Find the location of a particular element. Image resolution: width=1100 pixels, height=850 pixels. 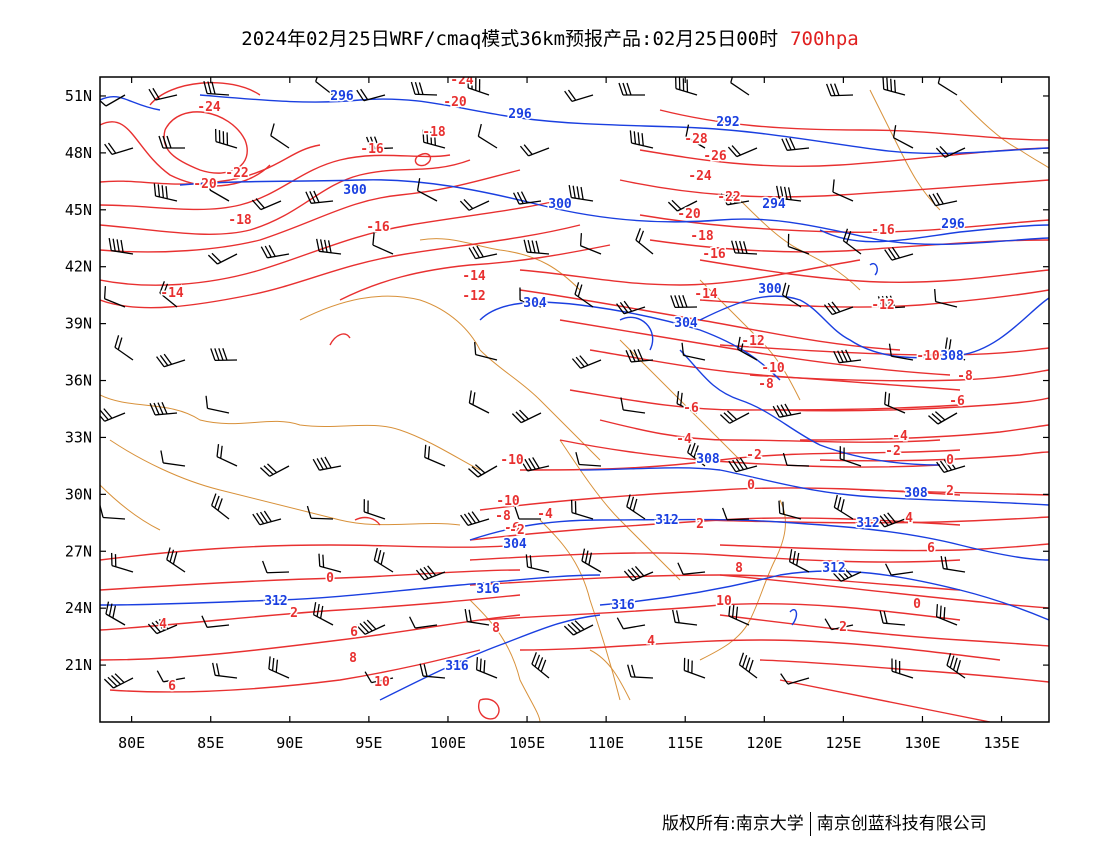

lat-tick-label: 45N is located at coordinates (78, 210).